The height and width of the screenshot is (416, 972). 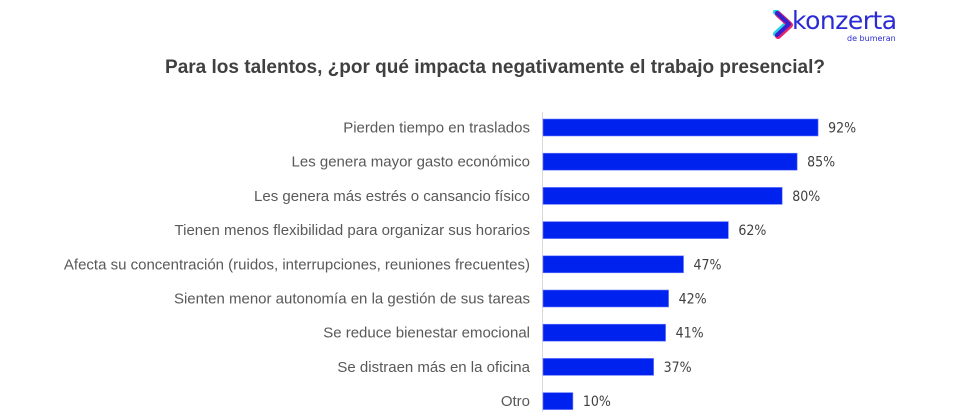 I want to click on value-label: 42%, so click(x=693, y=300).